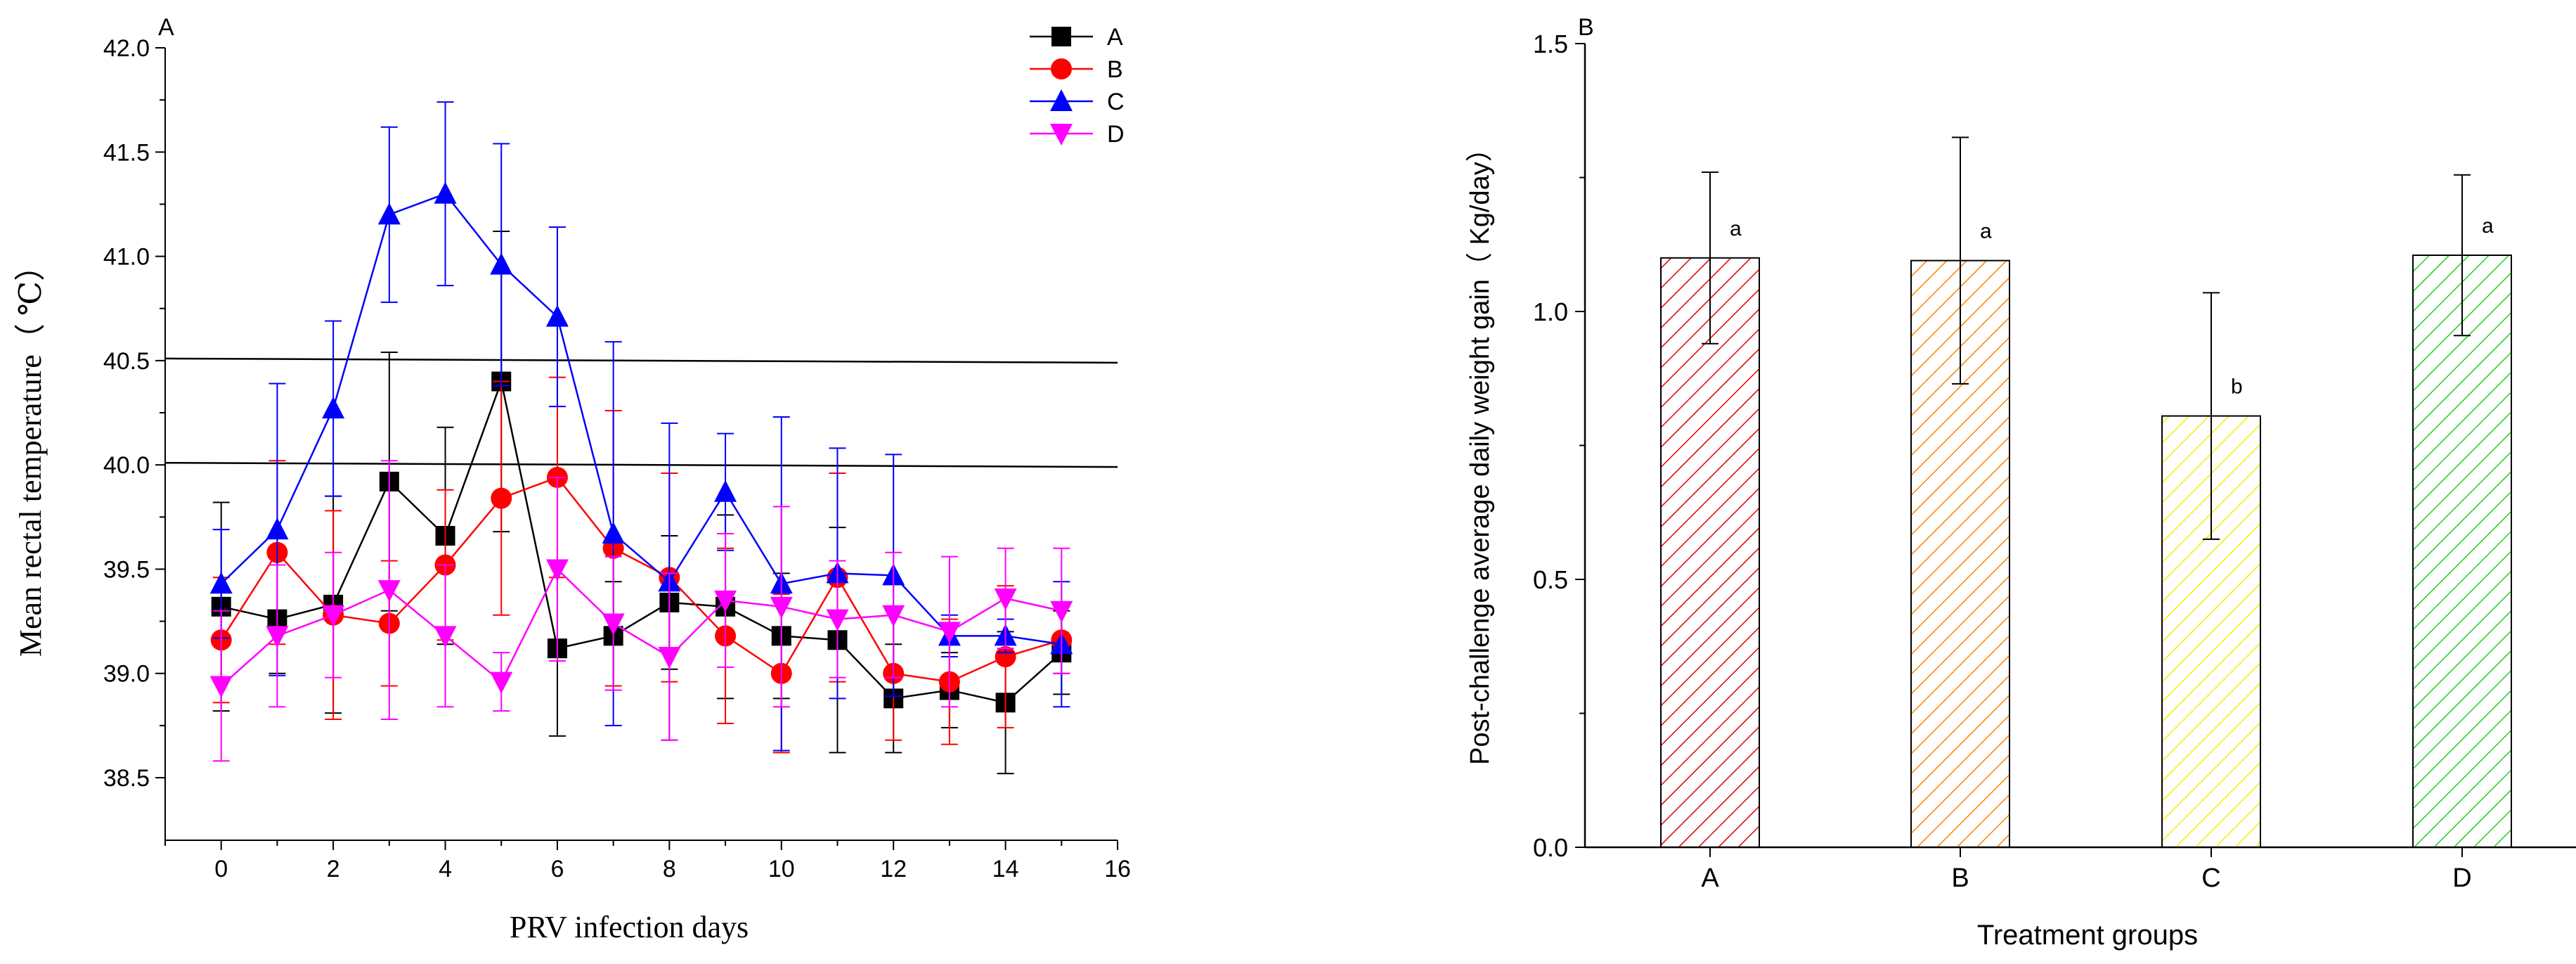 This screenshot has width=2576, height=964. I want to click on bar-group-a: a, so click(1710, 509).